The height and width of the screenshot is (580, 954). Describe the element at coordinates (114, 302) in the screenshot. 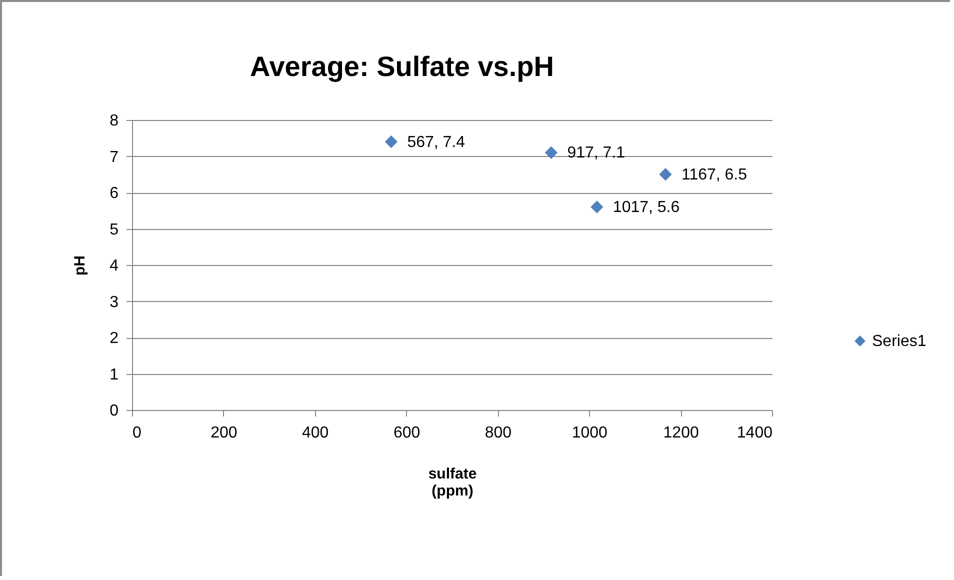

I see `y-tick-label: 3` at that location.